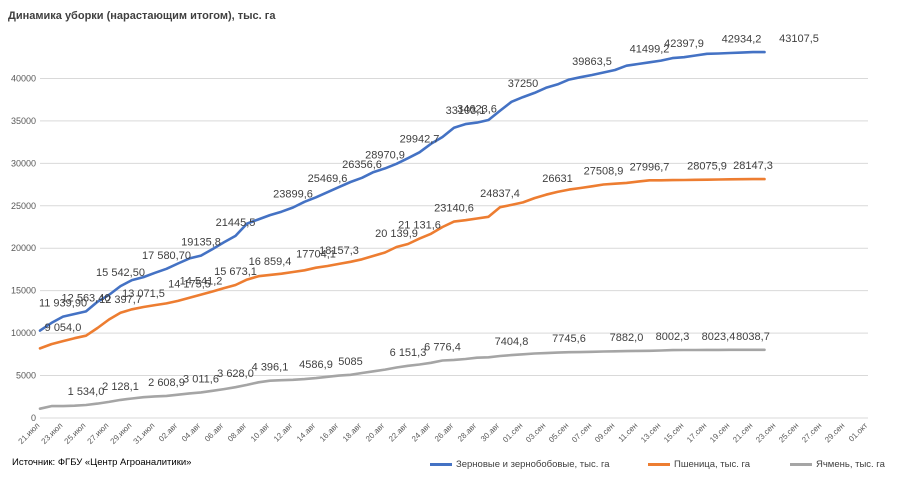 The image size is (900, 478). What do you see at coordinates (350, 362) in the screenshot?
I see `data-label: 5085` at bounding box center [350, 362].